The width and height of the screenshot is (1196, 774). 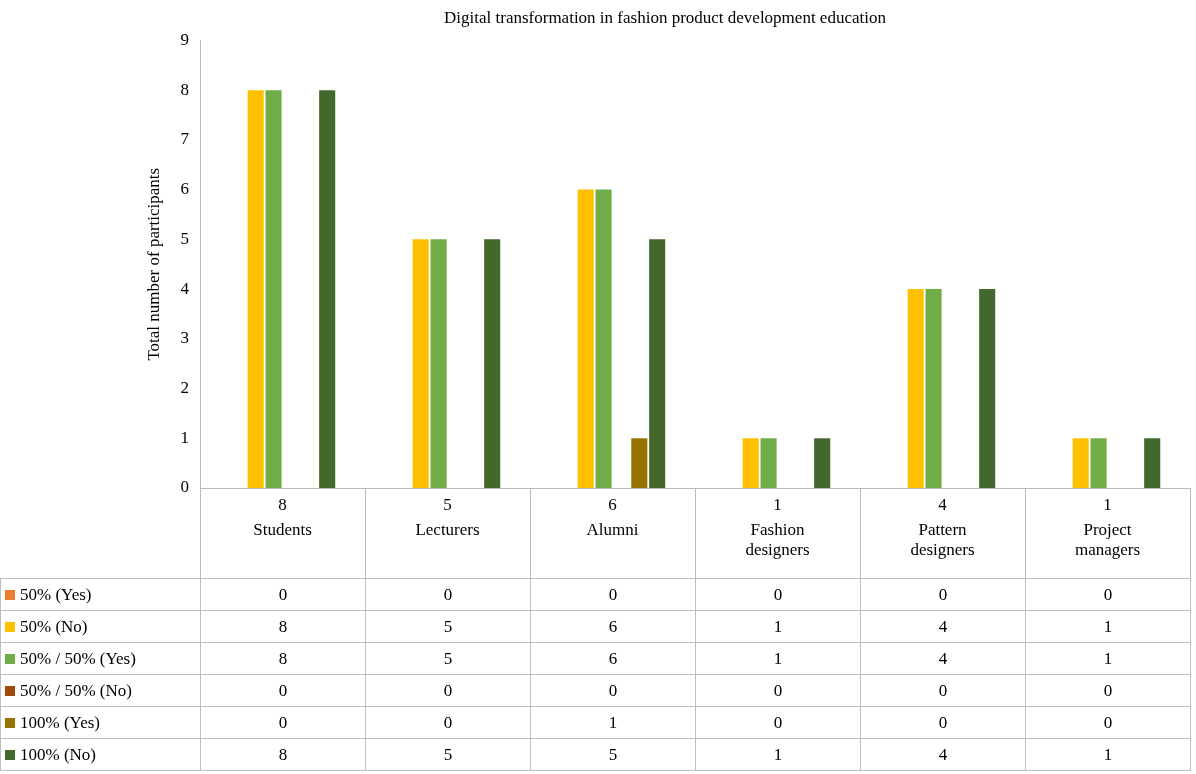 I want to click on y-tick-label: 7, so click(x=185, y=139).